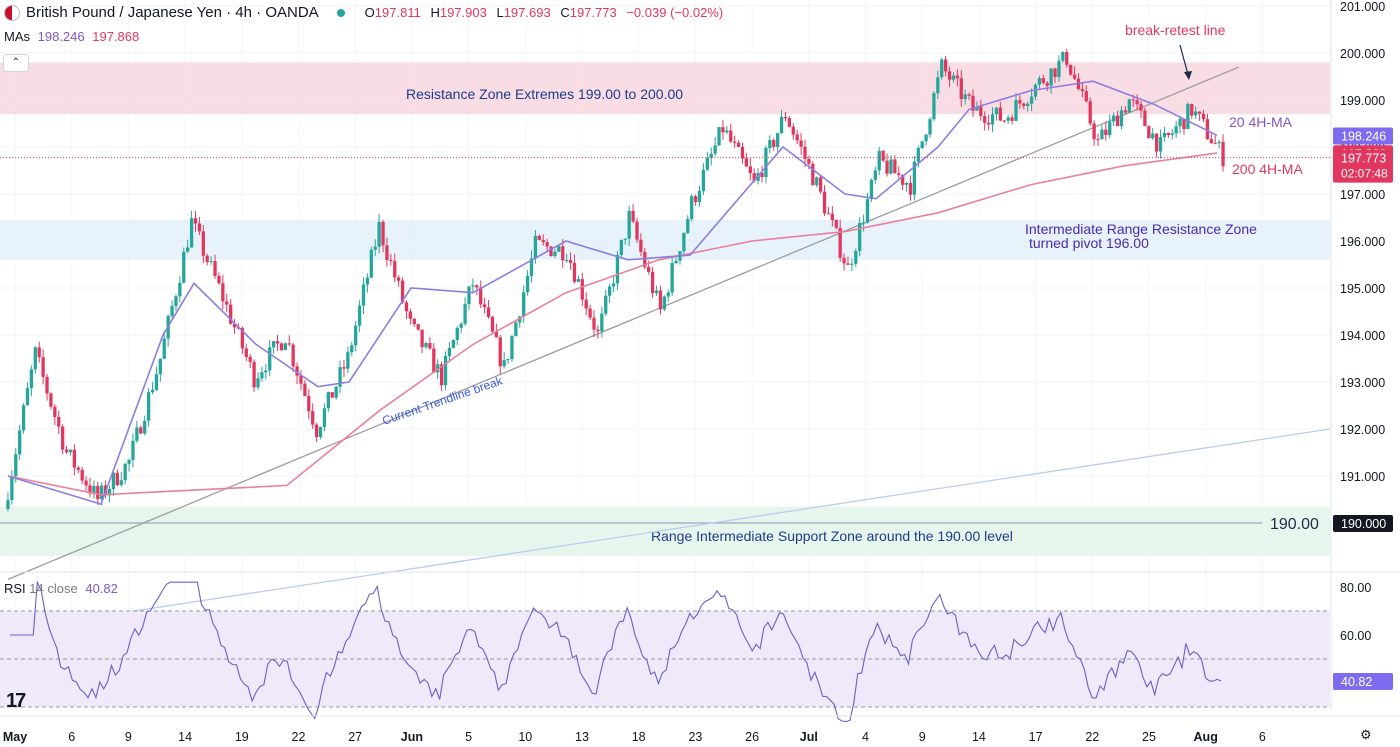 This screenshot has width=1400, height=747. What do you see at coordinates (1362, 289) in the screenshot?
I see `y-tick-label: 195.000` at bounding box center [1362, 289].